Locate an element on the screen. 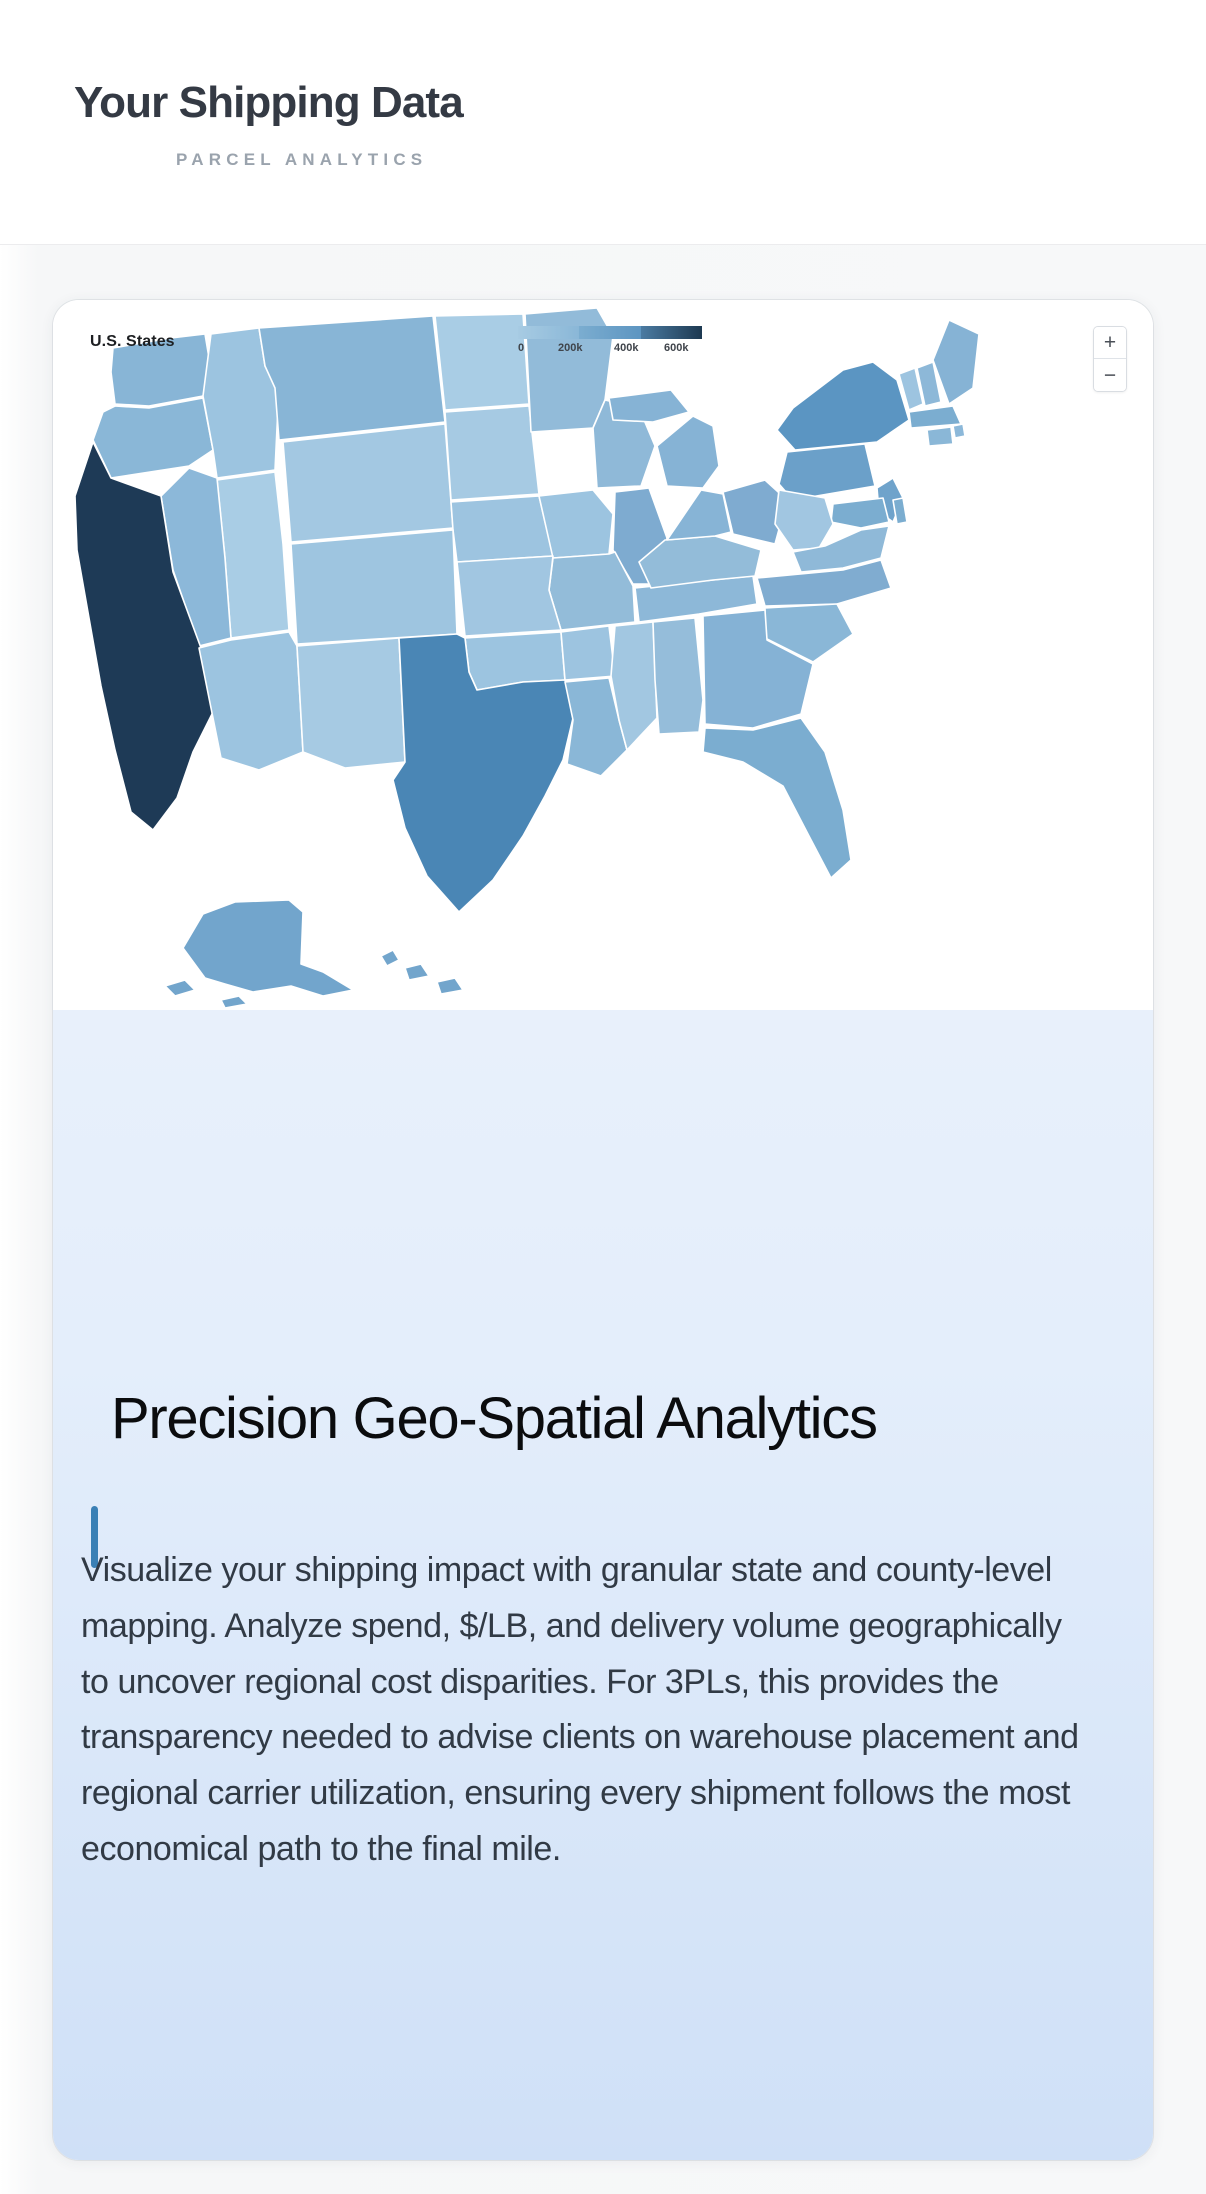 This screenshot has width=1206, height=2194. state-hawaii-a is located at coordinates (390, 958).